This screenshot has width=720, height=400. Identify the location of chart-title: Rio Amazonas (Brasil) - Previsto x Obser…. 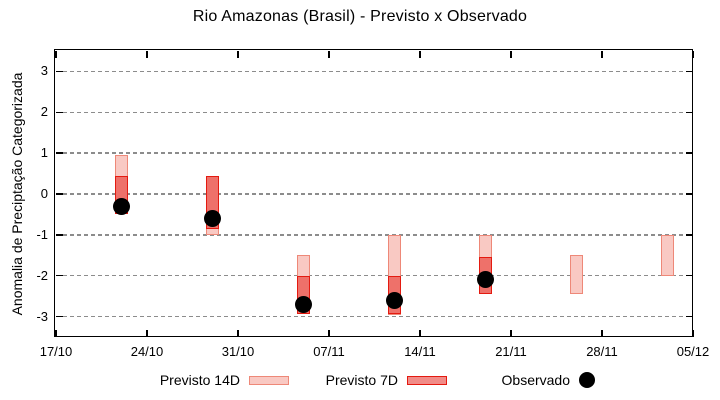
(360, 16).